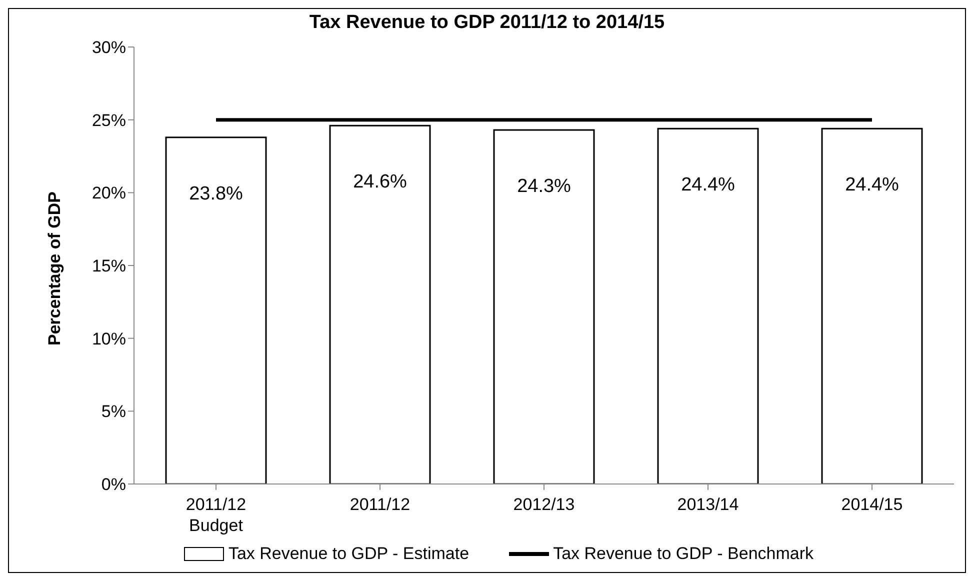 The image size is (976, 583). I want to click on data-label: 23.8%, so click(216, 193).